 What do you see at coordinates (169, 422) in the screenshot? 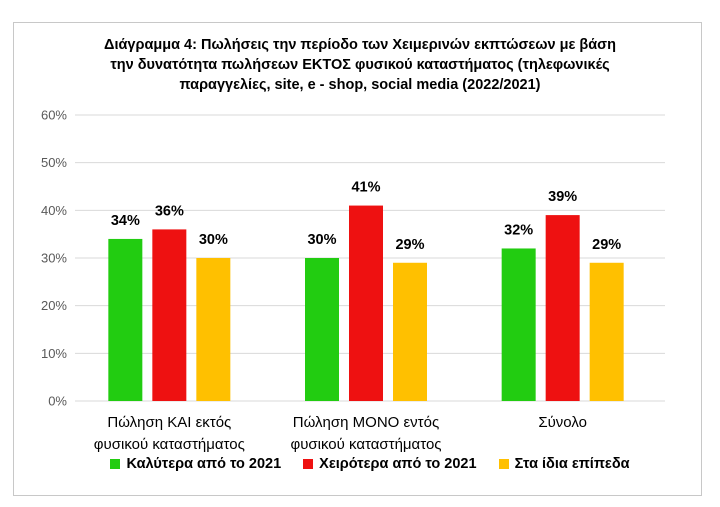
I see `category-label: Πώληση ΚΑΙ εκτός` at bounding box center [169, 422].